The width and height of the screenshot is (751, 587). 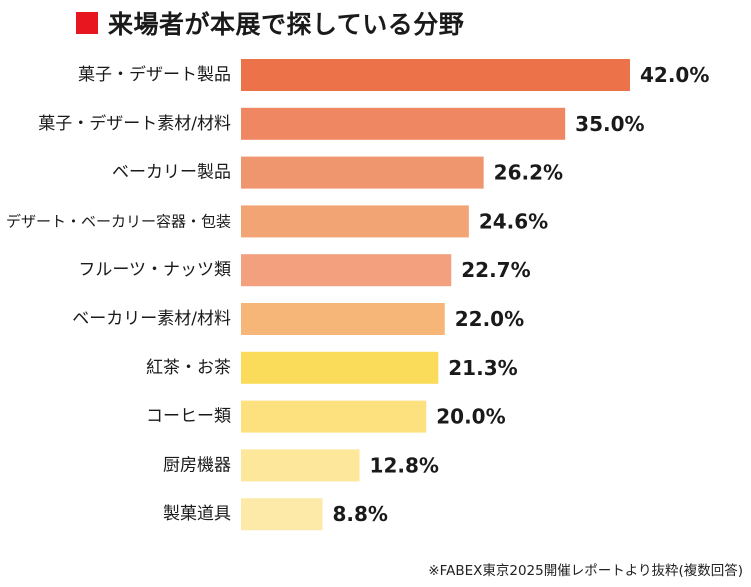 What do you see at coordinates (513, 221) in the screenshot?
I see `value-label: 24.6%` at bounding box center [513, 221].